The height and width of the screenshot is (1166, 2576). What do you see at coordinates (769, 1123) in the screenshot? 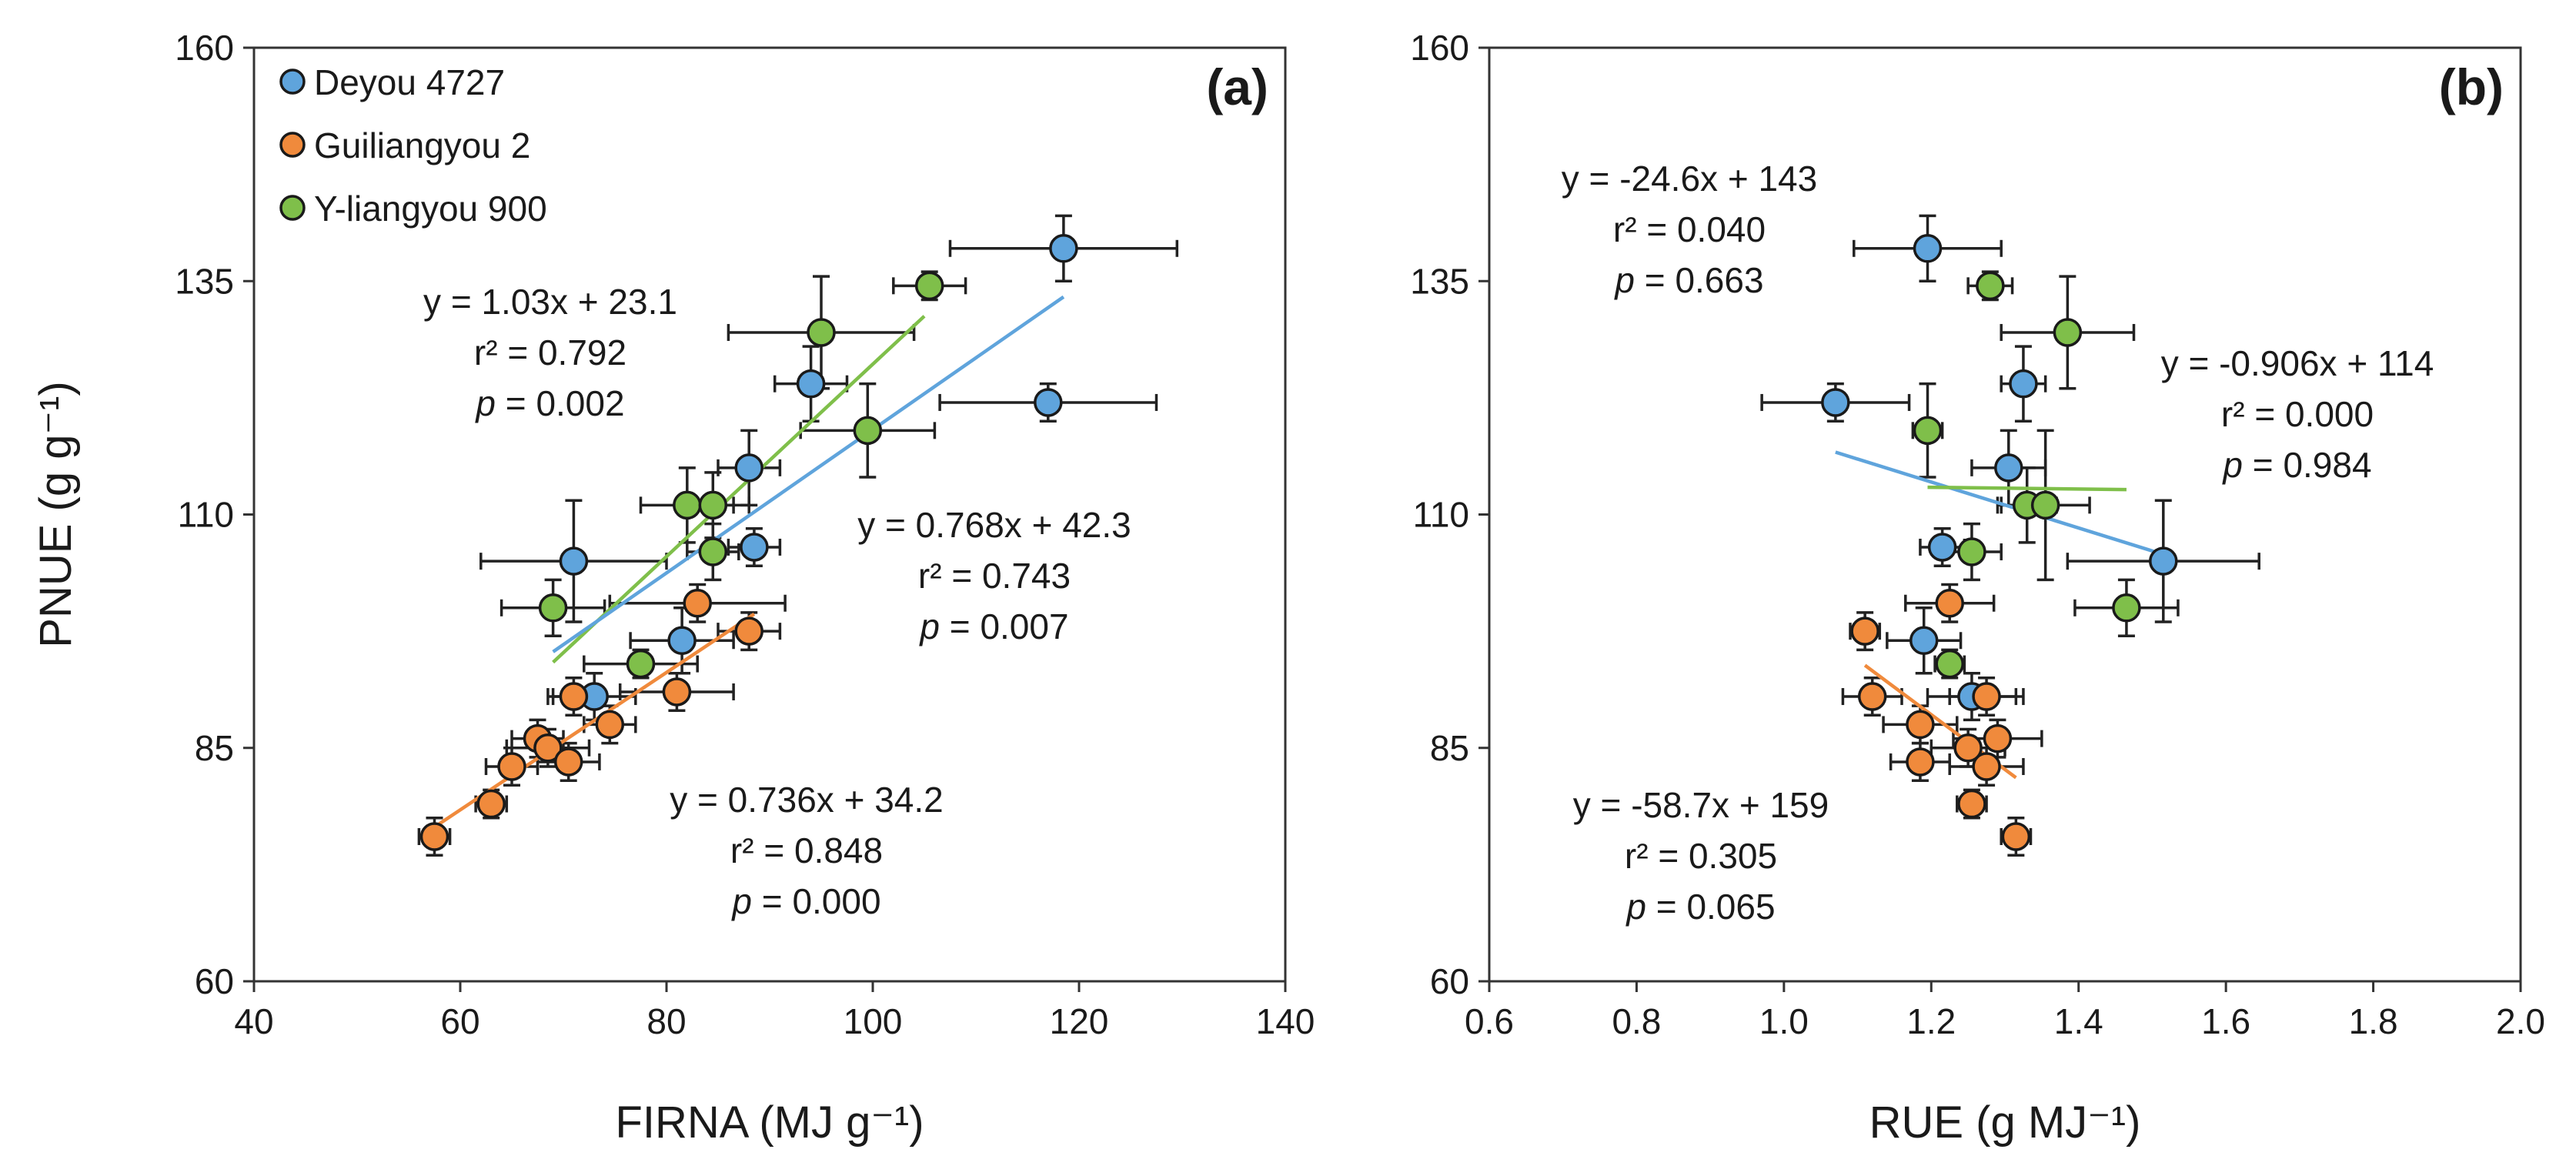
I see `x-axis-title: FIRNA (MJ g⁻¹)` at bounding box center [769, 1123].